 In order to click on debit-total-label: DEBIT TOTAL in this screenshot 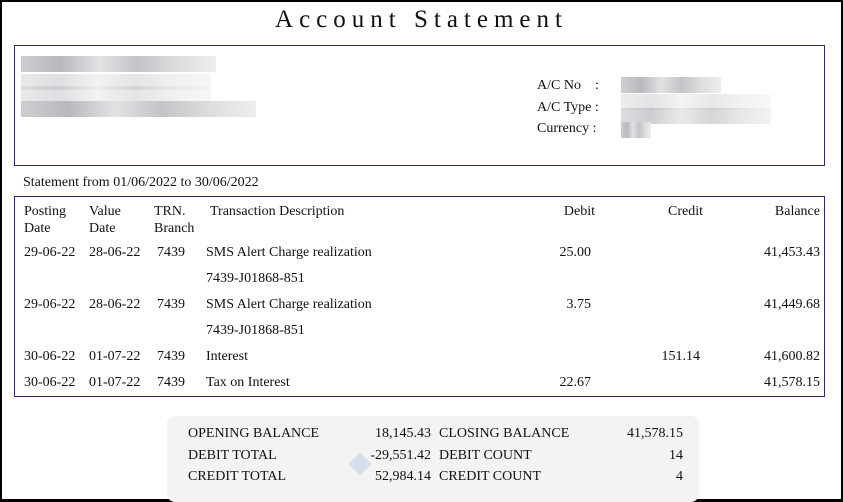, I will do `click(232, 455)`.